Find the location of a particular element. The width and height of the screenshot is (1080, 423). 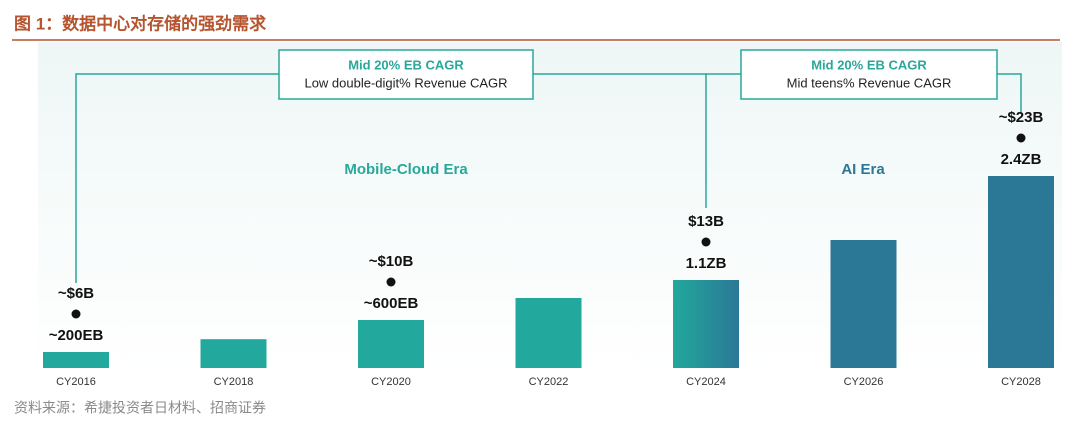

x-tick-label: CY2028 is located at coordinates (1021, 382).